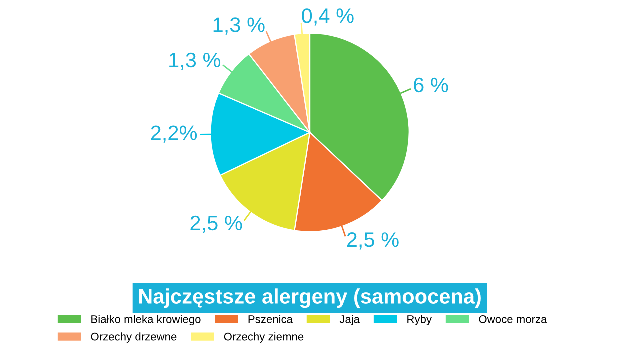  What do you see at coordinates (264, 337) in the screenshot?
I see `legend-label: Orzechy ziemne` at bounding box center [264, 337].